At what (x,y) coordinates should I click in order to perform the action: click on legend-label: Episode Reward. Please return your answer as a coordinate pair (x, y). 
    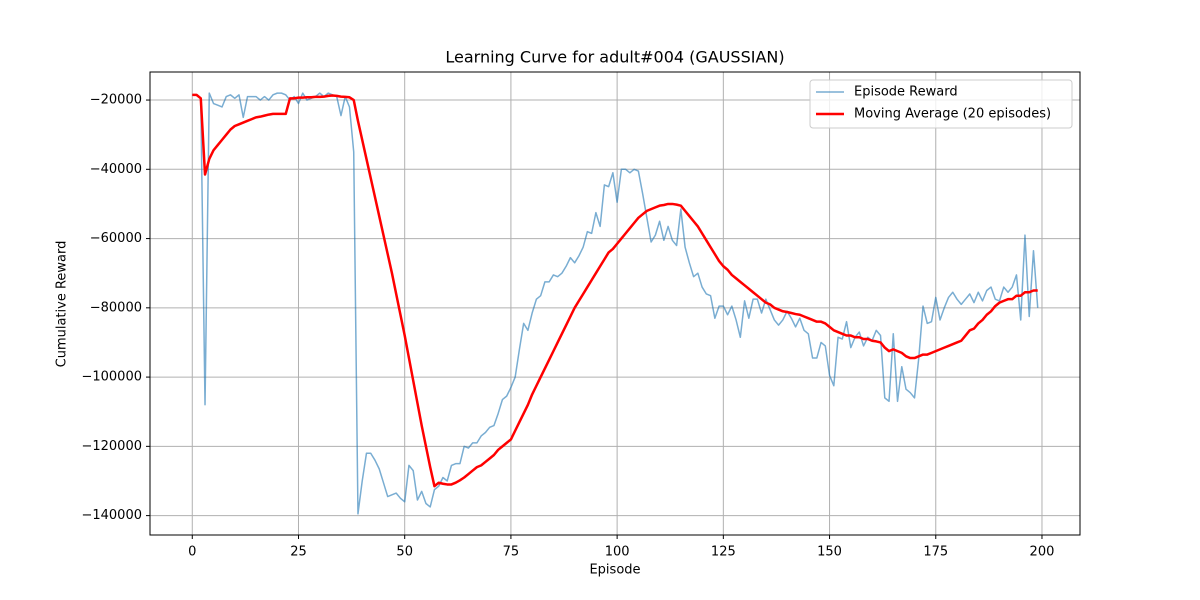
    Looking at the image, I should click on (906, 92).